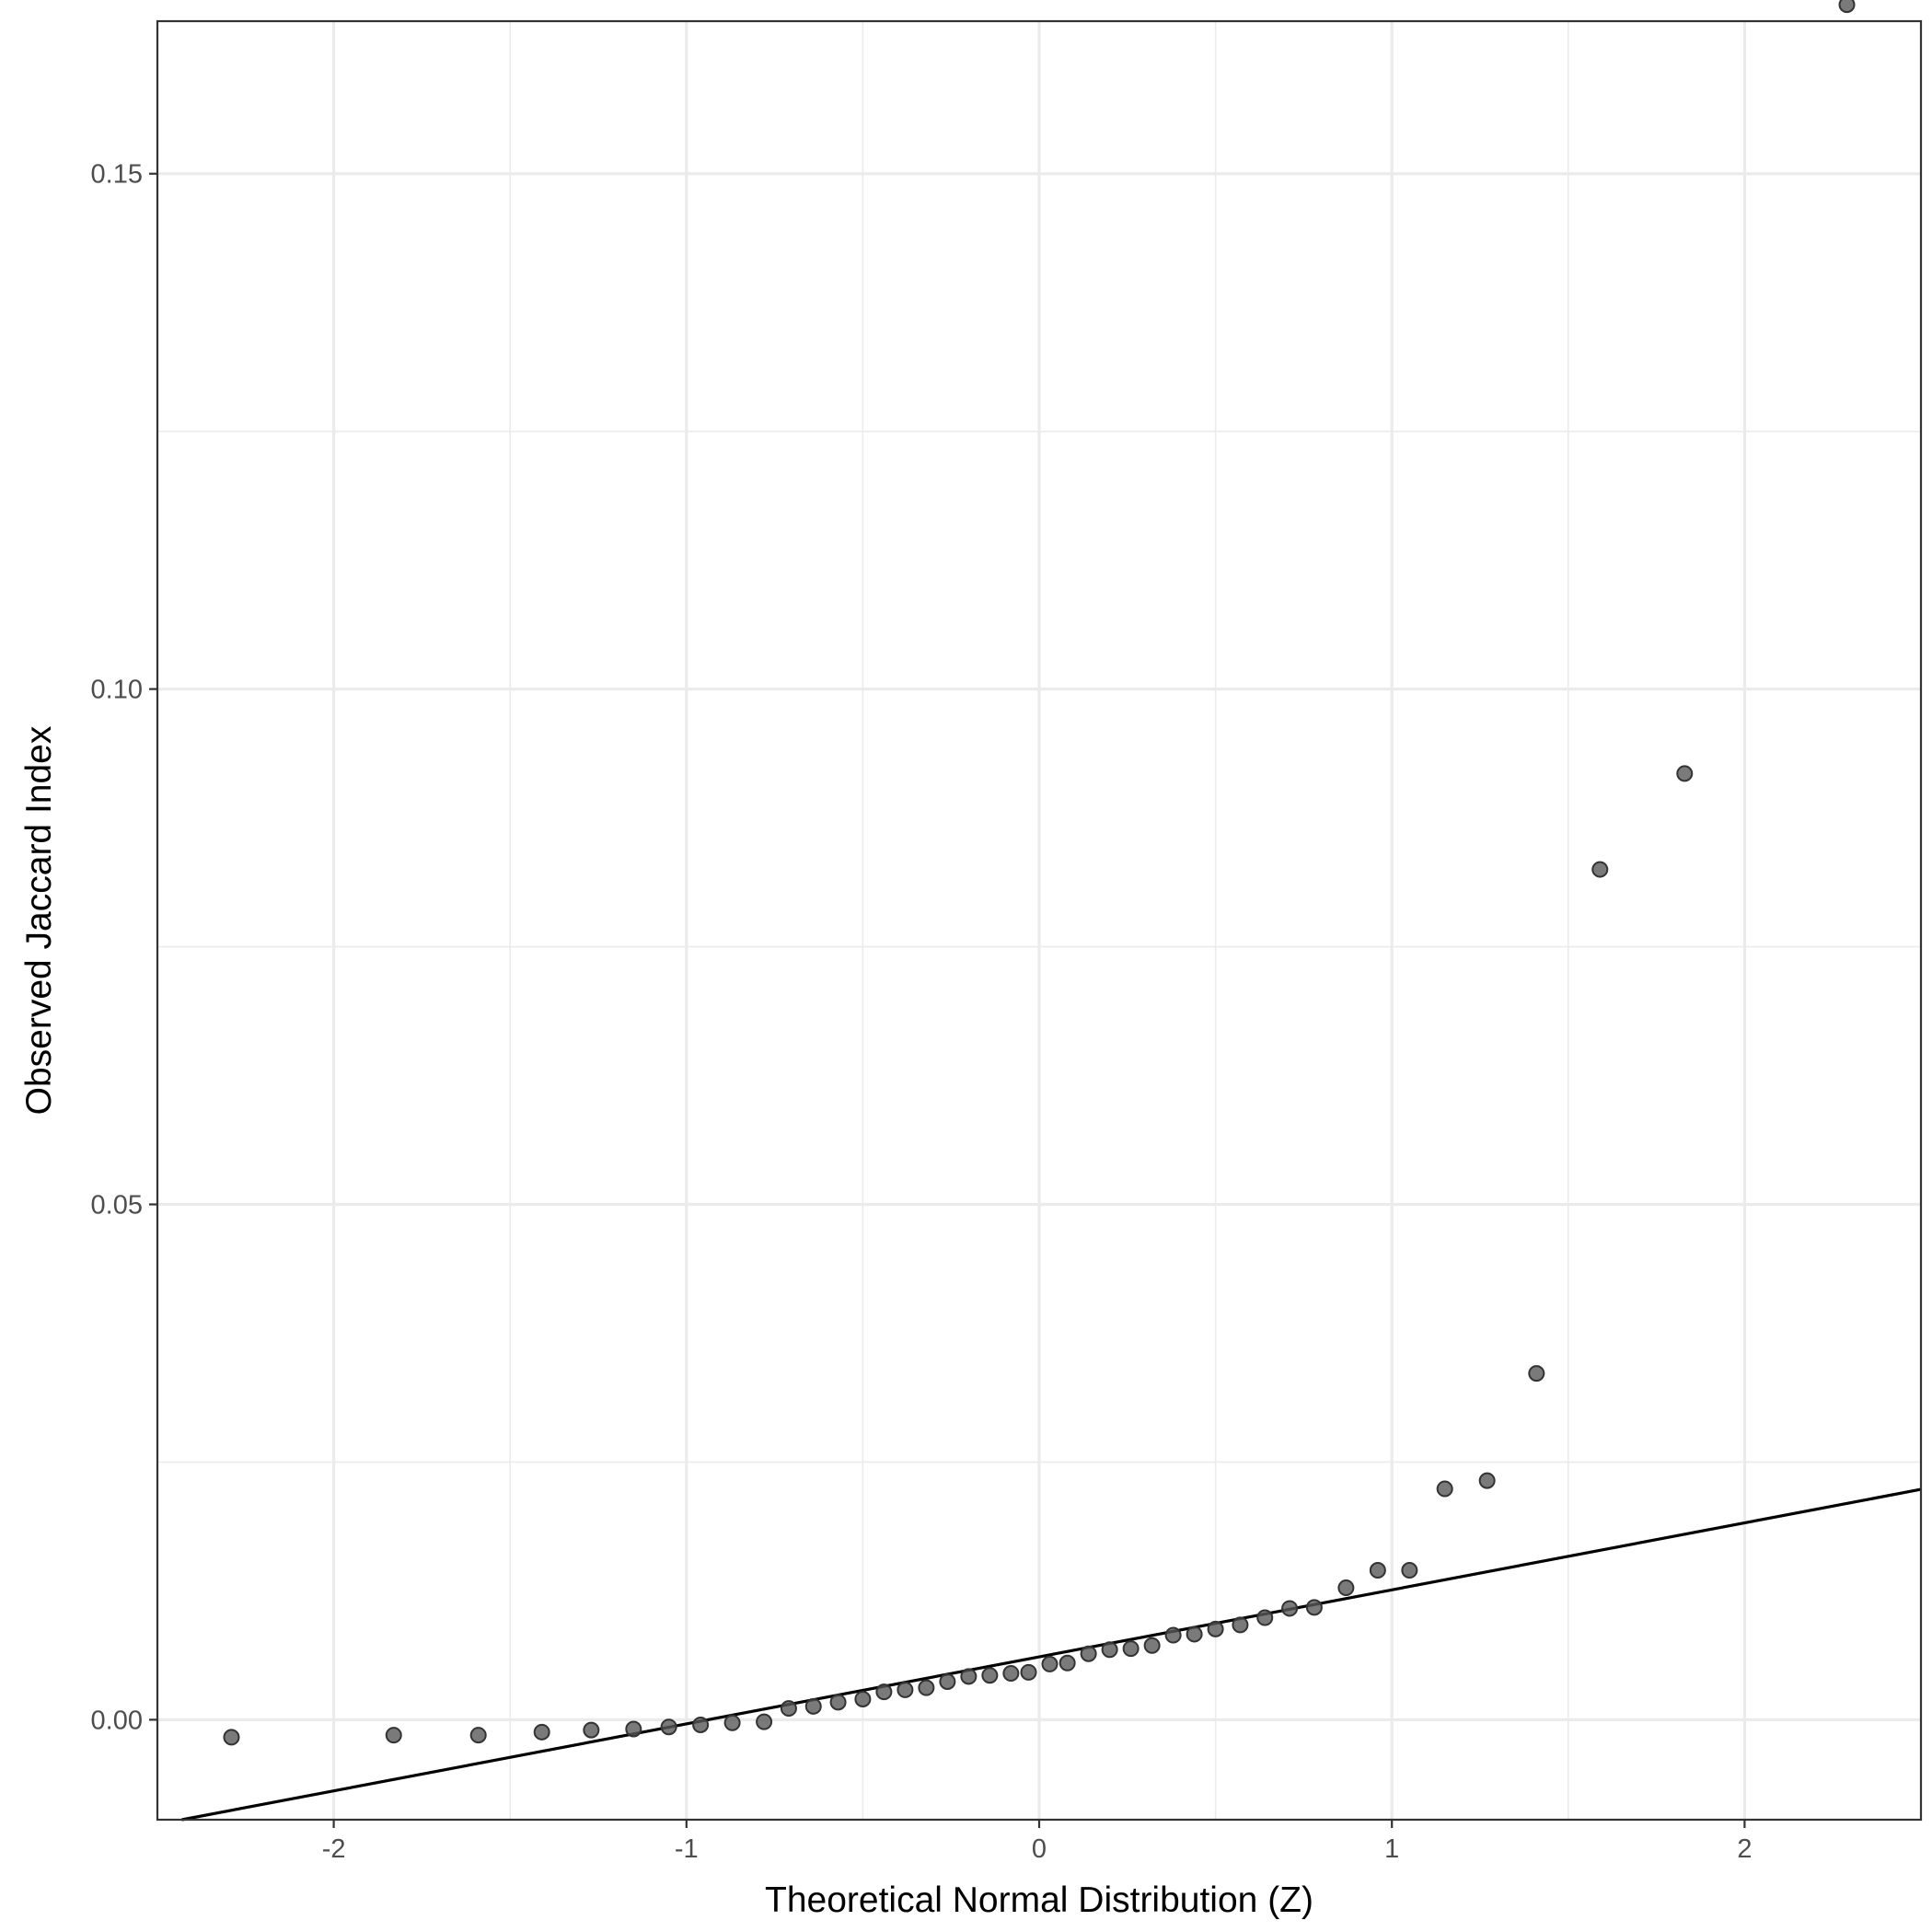 Image resolution: width=1932 pixels, height=1932 pixels. What do you see at coordinates (117, 691) in the screenshot?
I see `y-tick-label: 0.10` at bounding box center [117, 691].